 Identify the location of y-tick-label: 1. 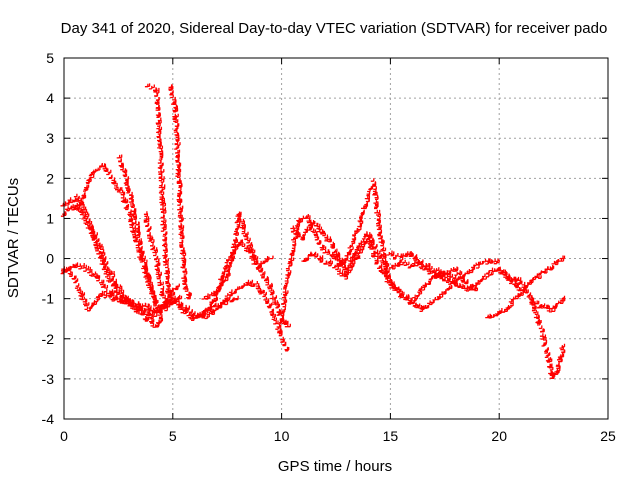
(50, 218).